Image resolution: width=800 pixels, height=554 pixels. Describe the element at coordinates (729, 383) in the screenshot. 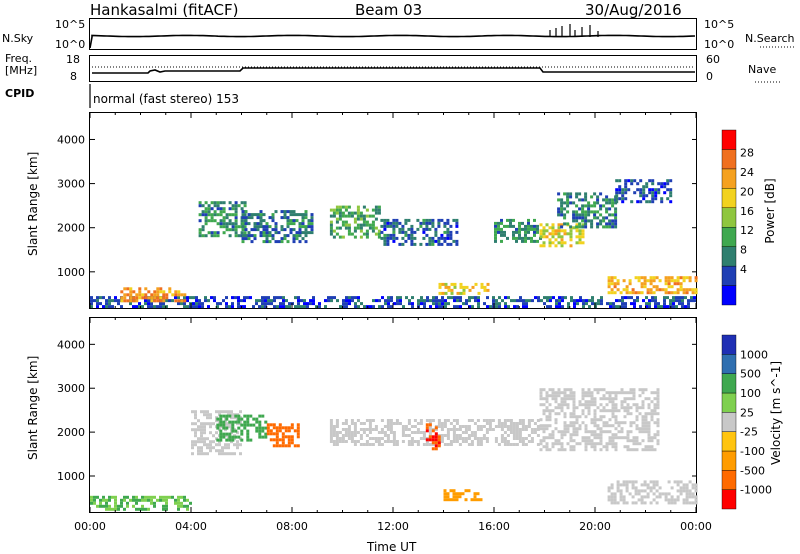

I see `velocity-colorbar-segment` at that location.